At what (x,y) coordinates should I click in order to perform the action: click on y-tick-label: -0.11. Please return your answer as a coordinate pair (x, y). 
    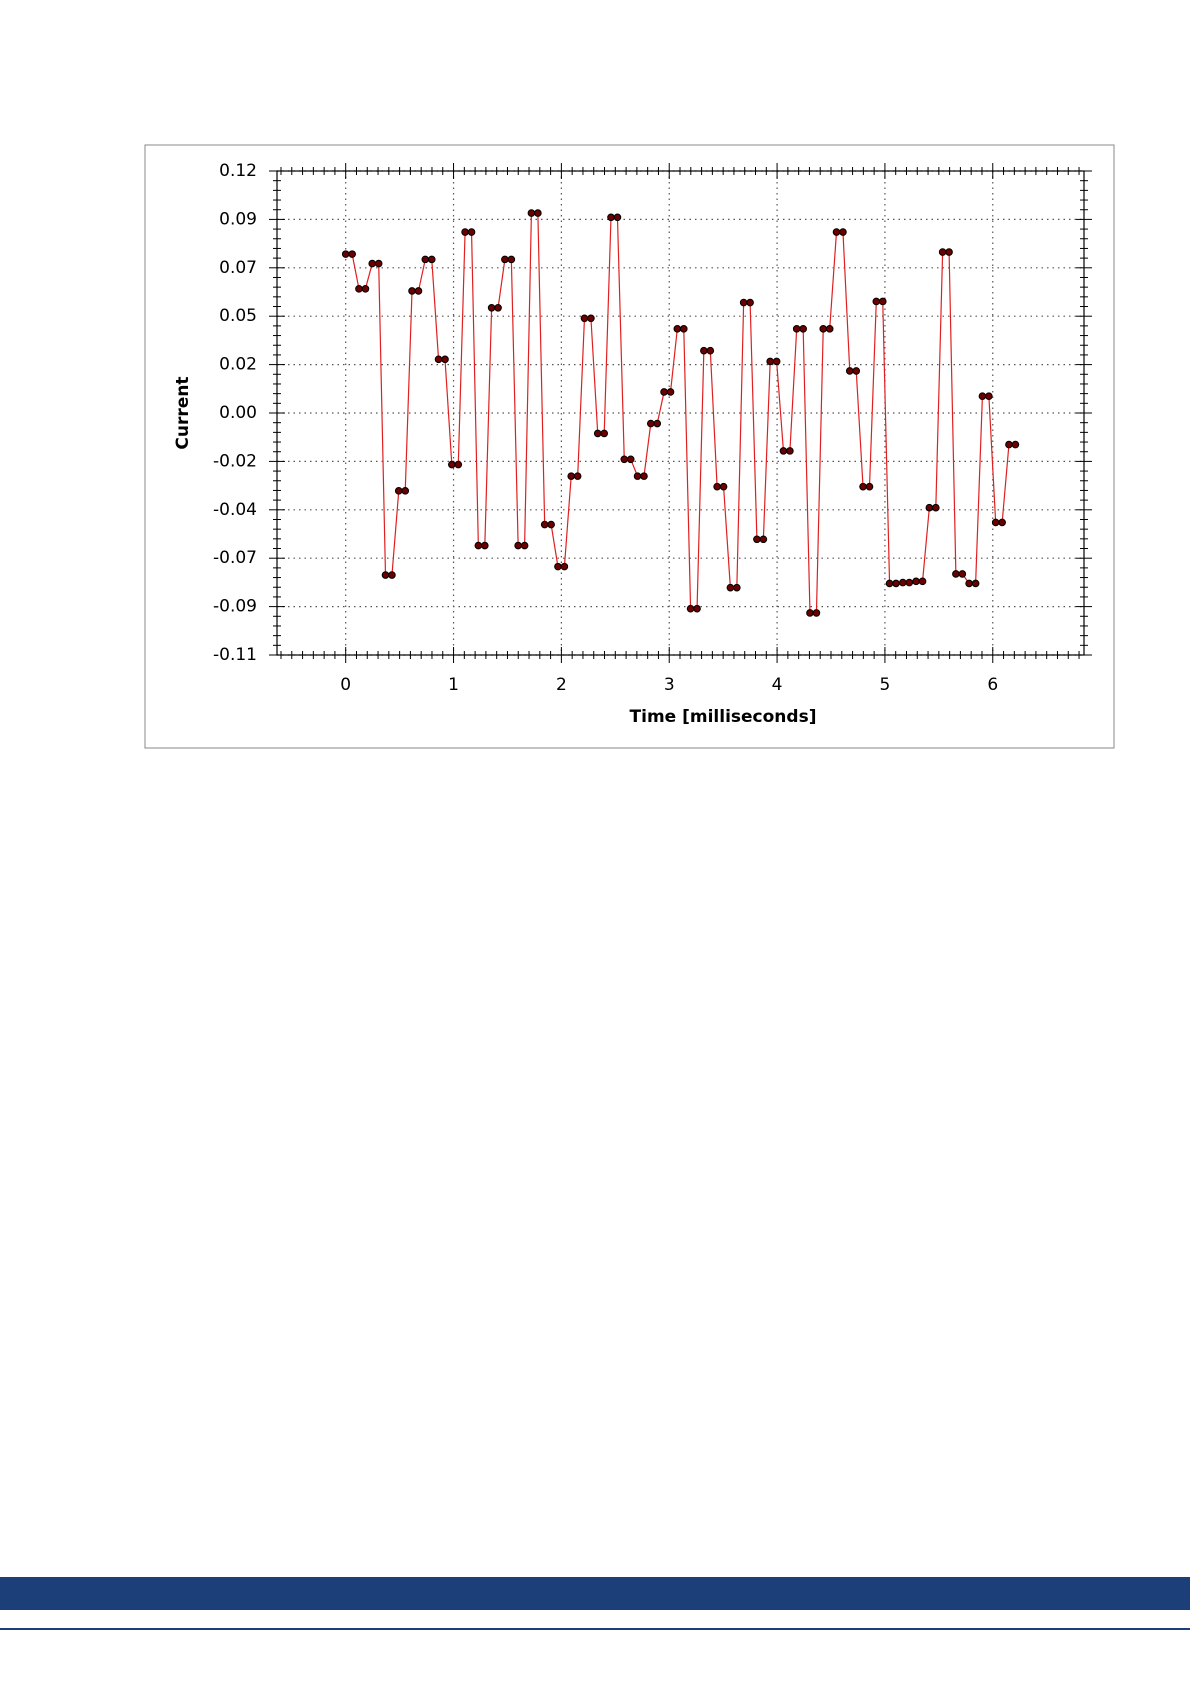
    Looking at the image, I should click on (235, 655).